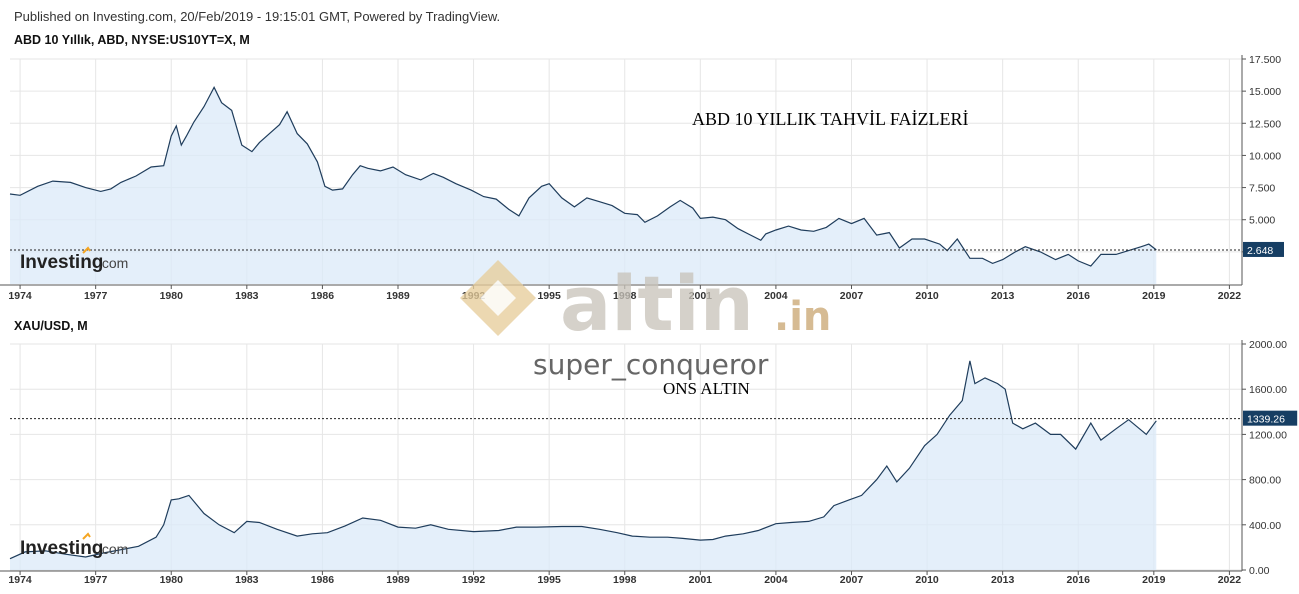  Describe the element at coordinates (498, 298) in the screenshot. I see `altin-logo-inner` at that location.